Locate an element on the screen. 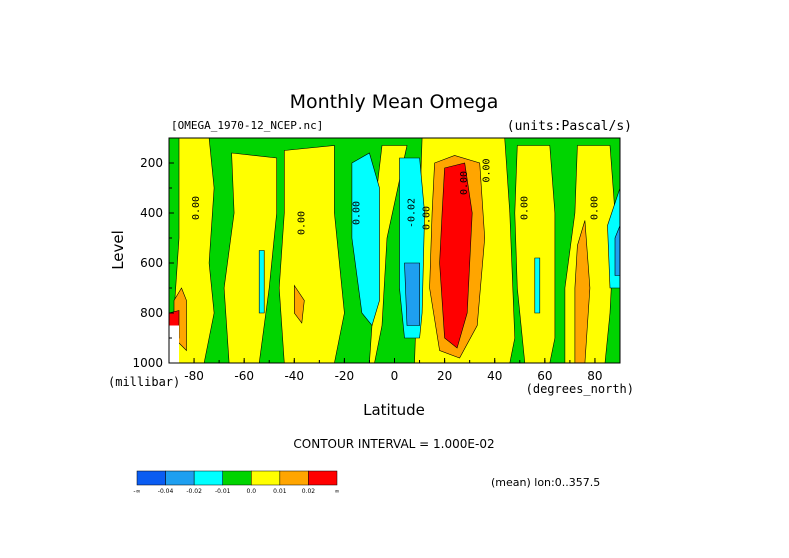 Image resolution: width=789 pixels, height=558 pixels. y-unit-label: (millibar) is located at coordinates (144, 382).